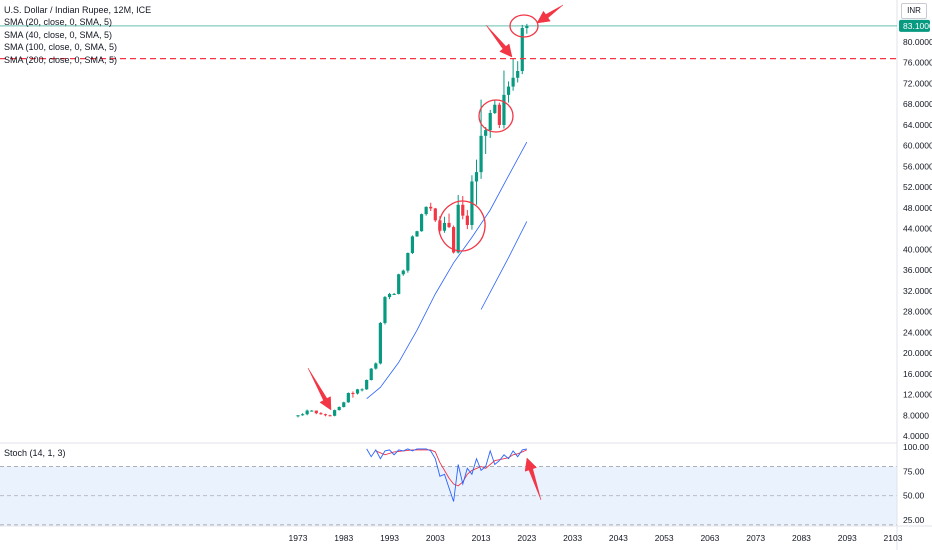 This screenshot has height=550, width=932. What do you see at coordinates (916, 483) in the screenshot?
I see `stoch-axis: 100.00 75.00 50.00 25.00` at bounding box center [916, 483].